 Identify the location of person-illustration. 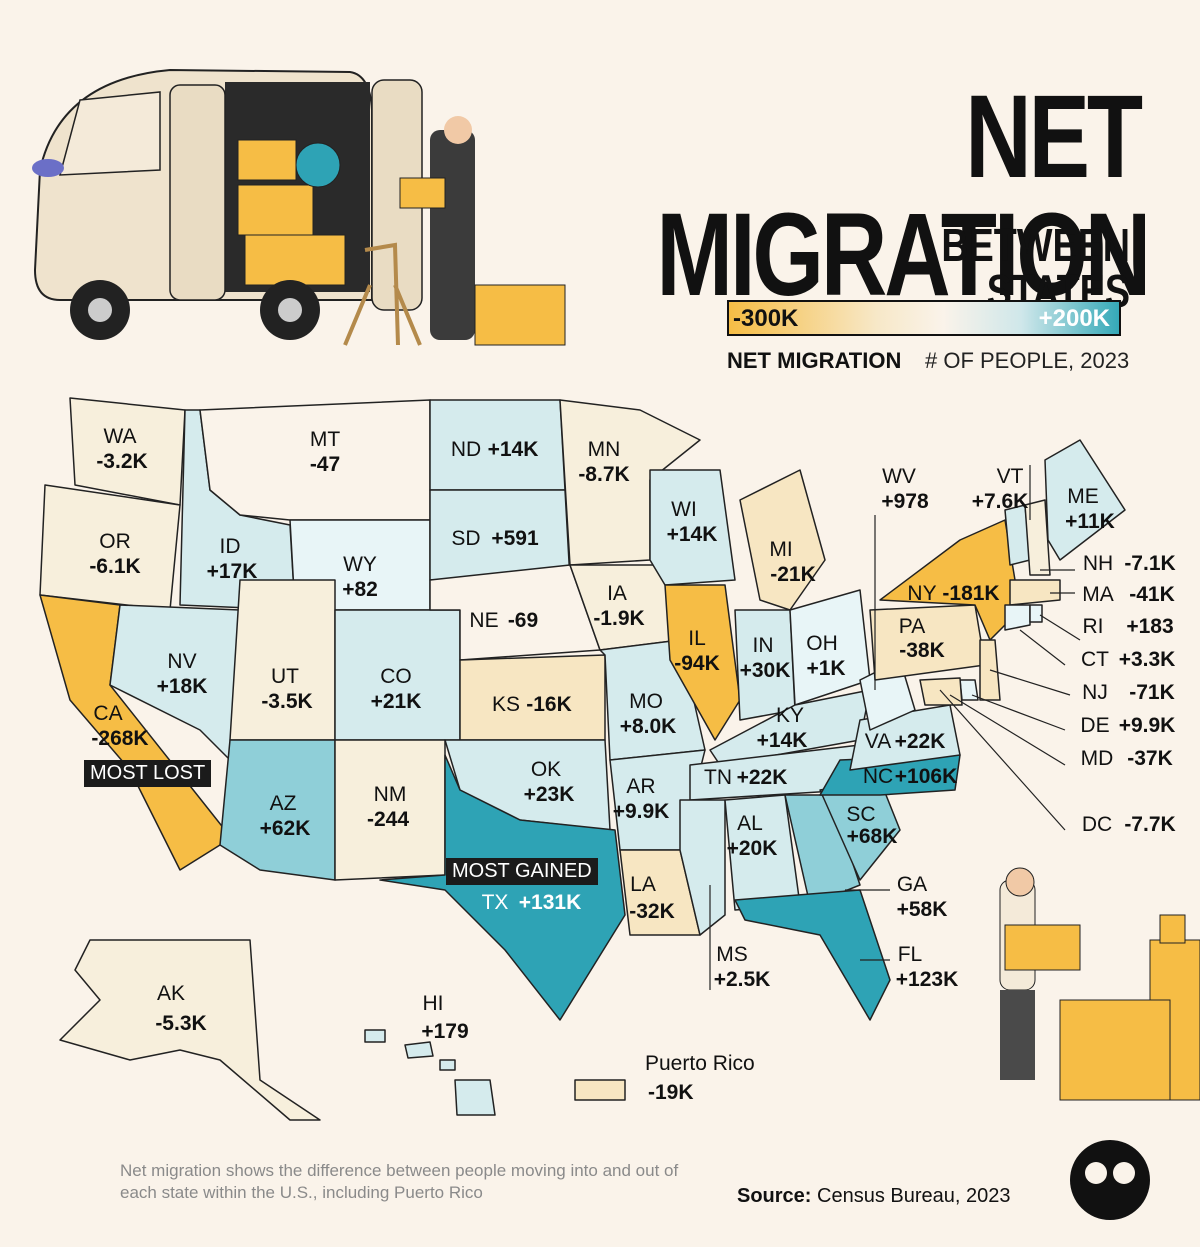
(1099, 984).